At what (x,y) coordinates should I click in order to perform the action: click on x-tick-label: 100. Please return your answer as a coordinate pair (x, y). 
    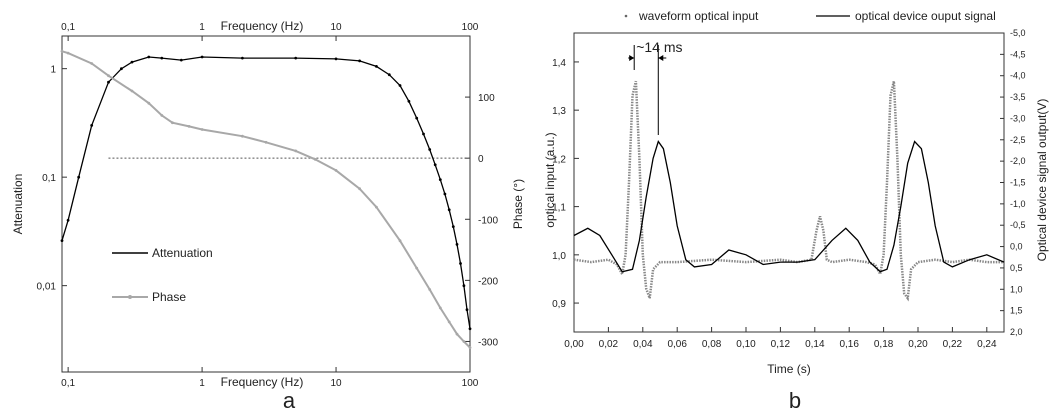
    Looking at the image, I should click on (470, 383).